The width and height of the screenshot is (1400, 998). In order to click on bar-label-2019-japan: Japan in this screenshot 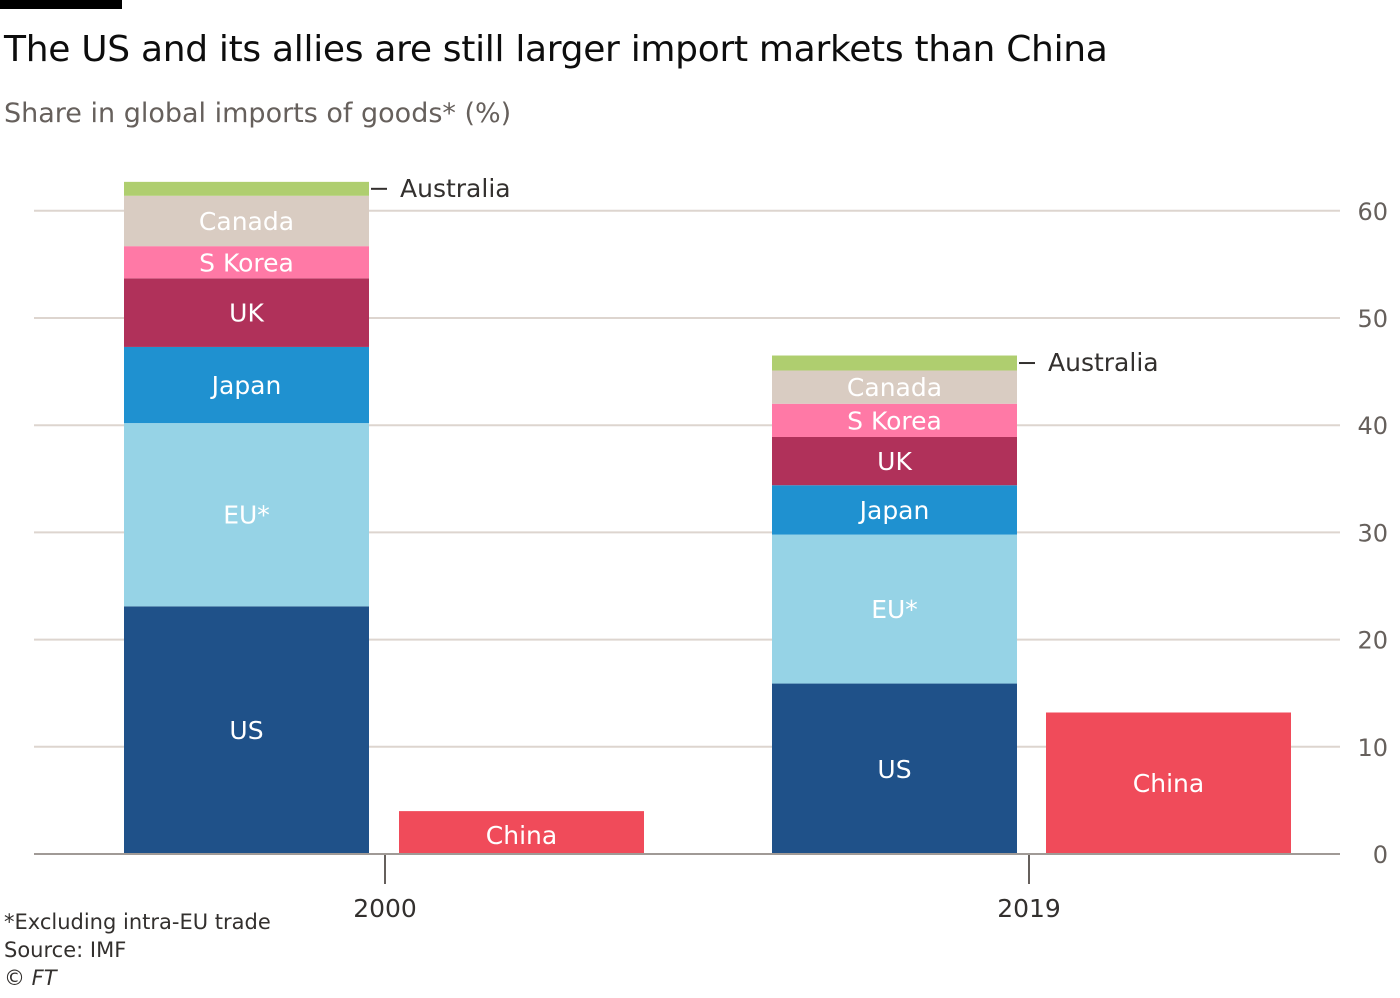, I will do `click(894, 510)`.